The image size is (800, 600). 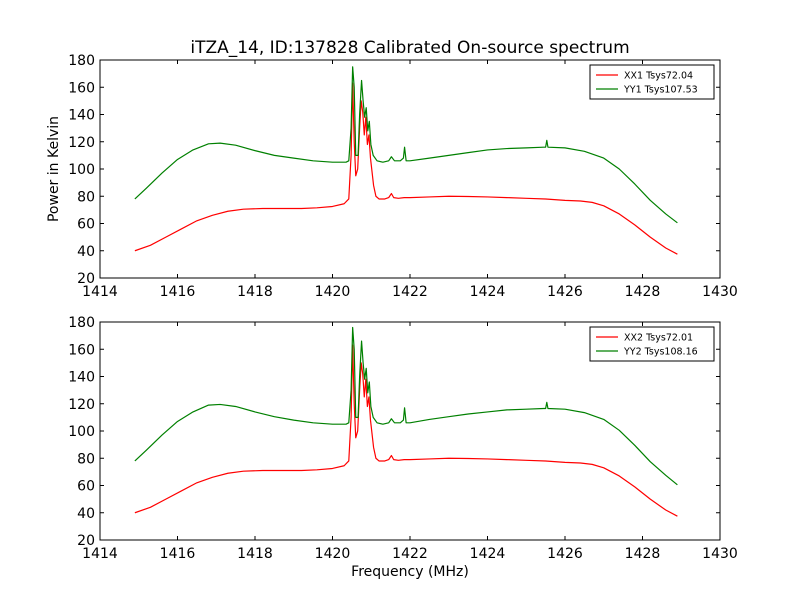 I want to click on legend-label: XX1 Tsys72.04, so click(x=658, y=76).